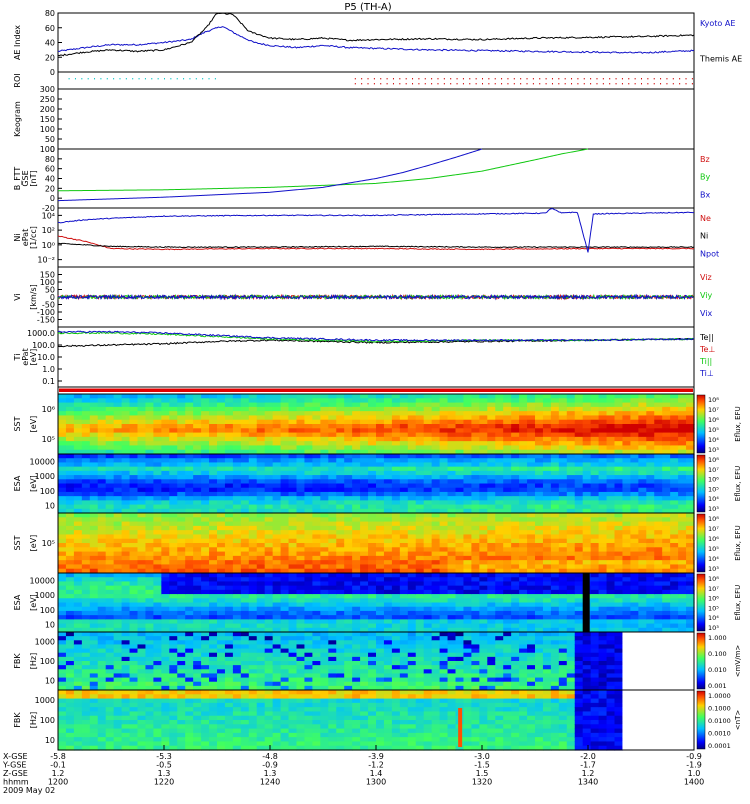 The image size is (750, 804). Describe the element at coordinates (706, 313) in the screenshot. I see `velocity-legend-2: Vix` at that location.